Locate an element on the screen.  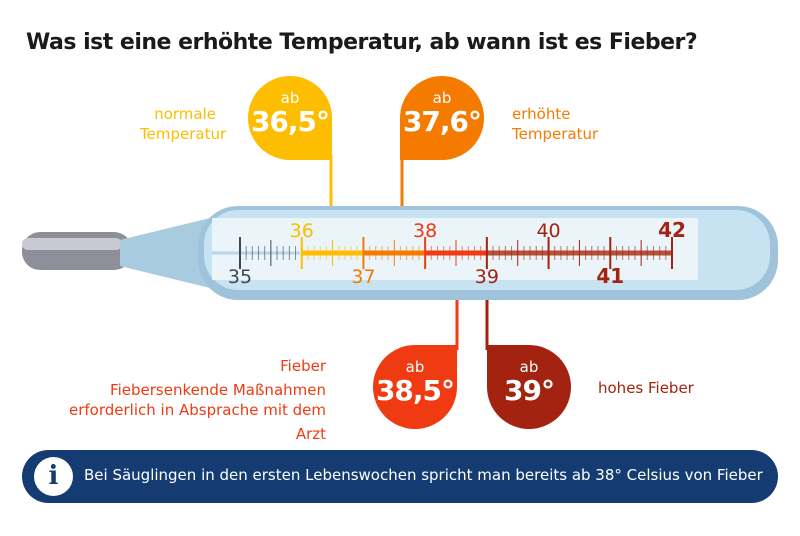
label-normal: normale Temperatur is located at coordinates (183, 124).